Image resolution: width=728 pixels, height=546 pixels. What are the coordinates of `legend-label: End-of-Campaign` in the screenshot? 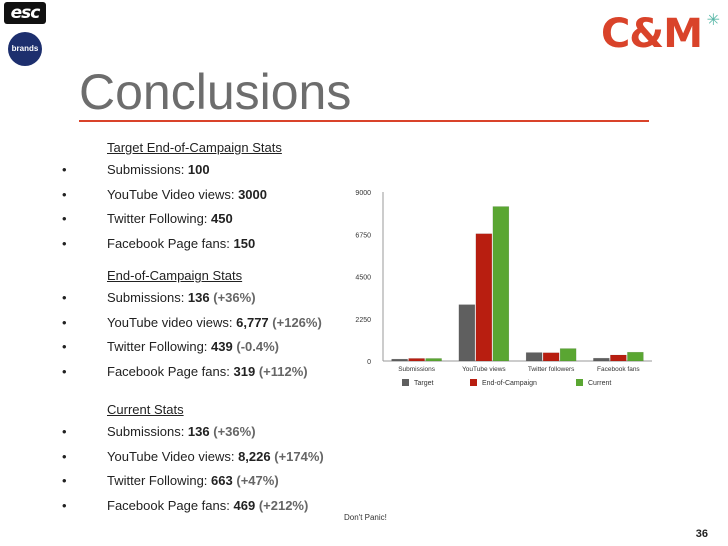 It's located at (509, 383).